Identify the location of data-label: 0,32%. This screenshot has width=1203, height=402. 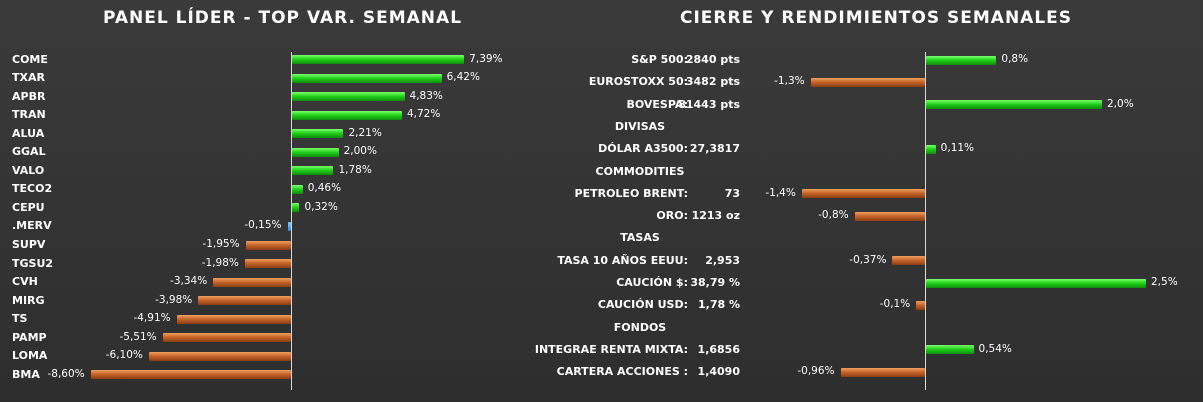
(321, 206).